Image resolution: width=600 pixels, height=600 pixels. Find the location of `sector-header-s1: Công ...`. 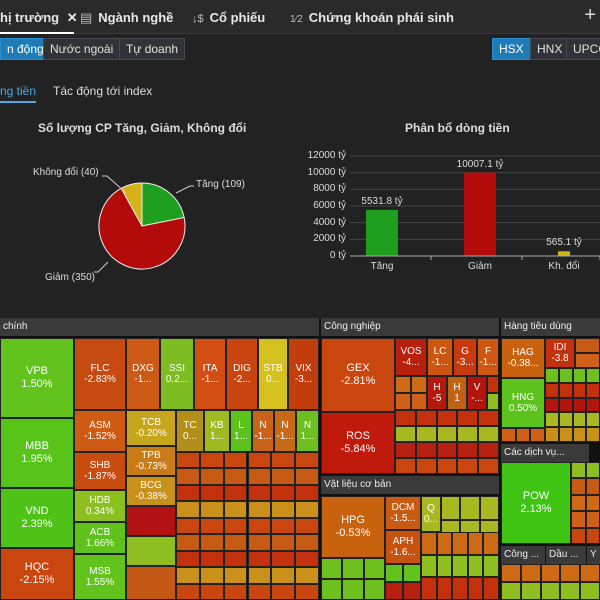

sector-header-s1: Công ... is located at coordinates (523, 555).